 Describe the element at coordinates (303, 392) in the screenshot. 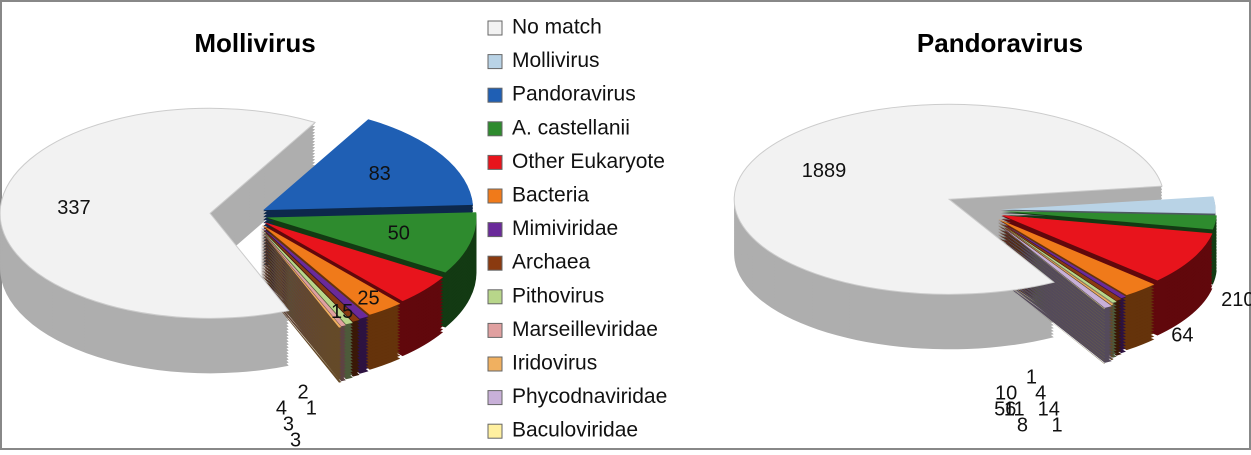

I see `value-label: 2` at that location.